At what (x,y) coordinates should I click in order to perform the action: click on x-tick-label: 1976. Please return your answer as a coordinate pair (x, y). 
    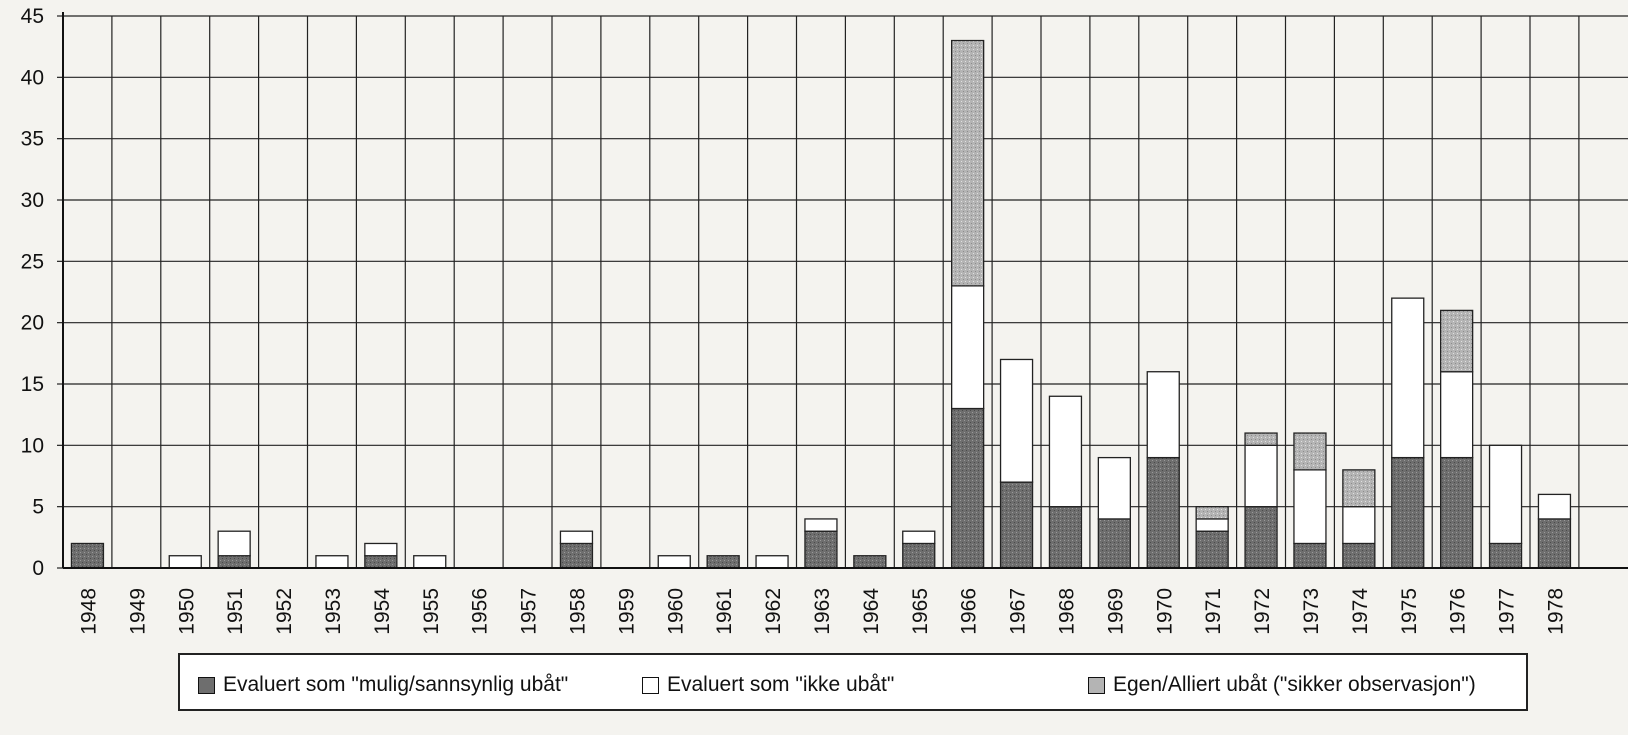
    Looking at the image, I should click on (1458, 611).